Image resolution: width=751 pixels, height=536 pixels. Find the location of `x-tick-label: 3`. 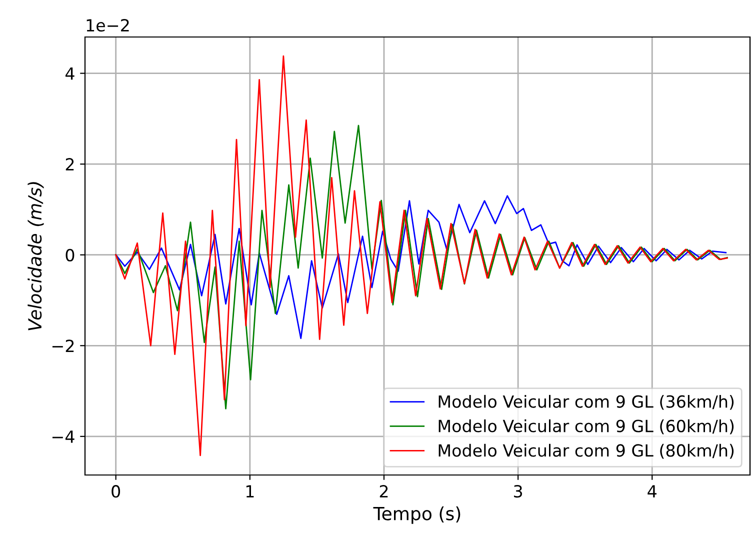

x-tick-label: 3 is located at coordinates (518, 491).